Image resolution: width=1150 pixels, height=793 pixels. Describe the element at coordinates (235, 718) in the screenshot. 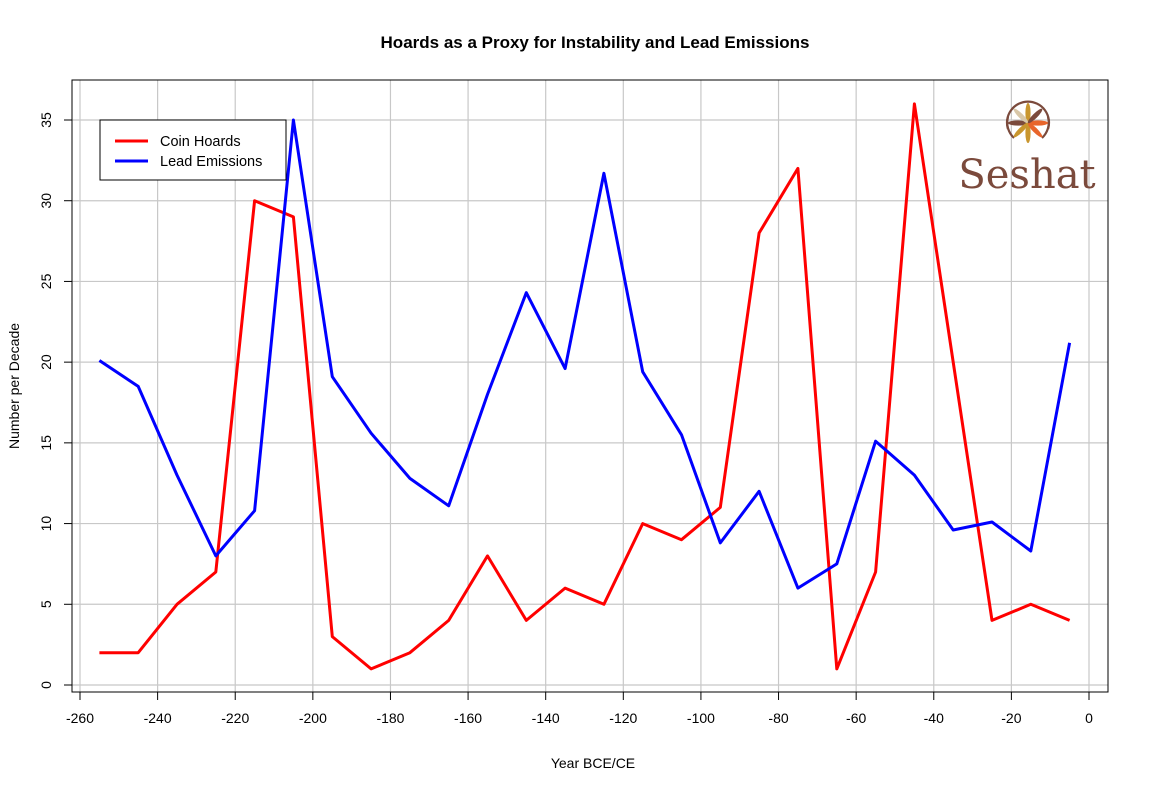

I see `x-tick-label: -220` at that location.